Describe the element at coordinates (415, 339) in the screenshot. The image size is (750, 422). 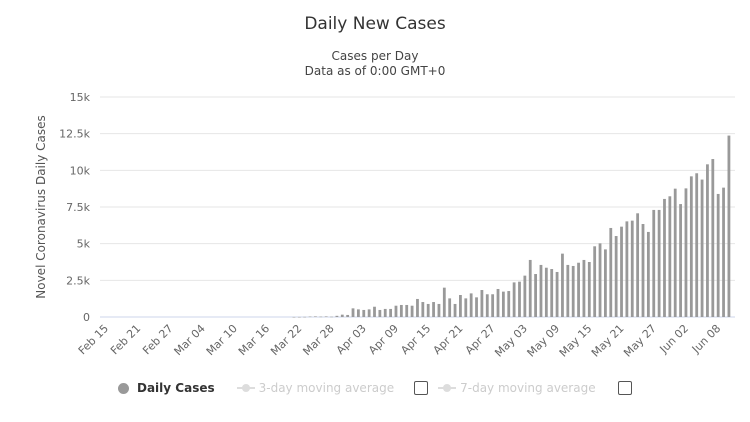
I see `x-tick-label: Apr 15` at that location.